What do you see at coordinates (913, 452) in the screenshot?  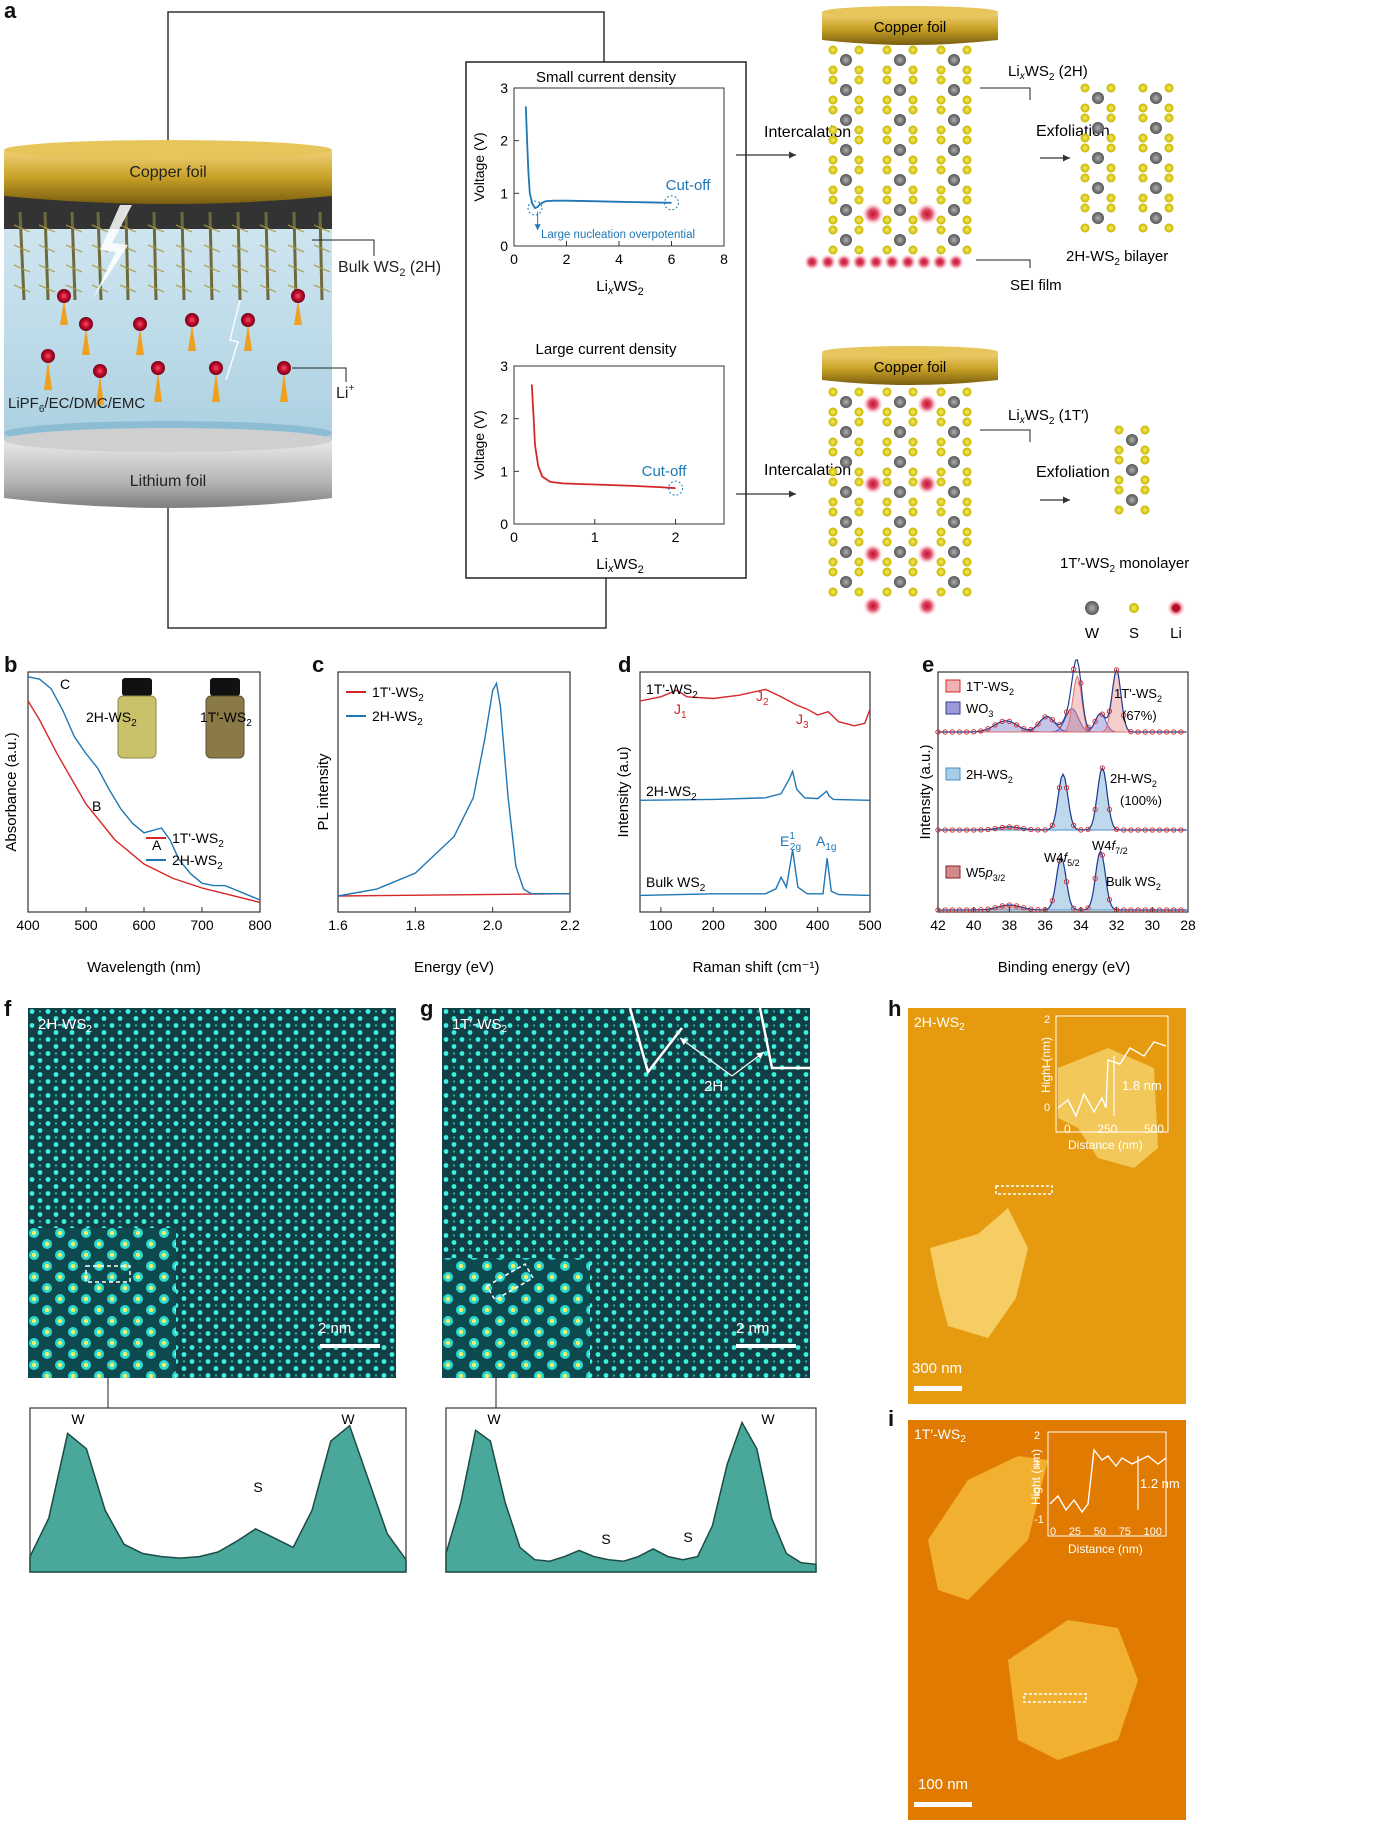 I see `col1t-1-s-2-b` at bounding box center [913, 452].